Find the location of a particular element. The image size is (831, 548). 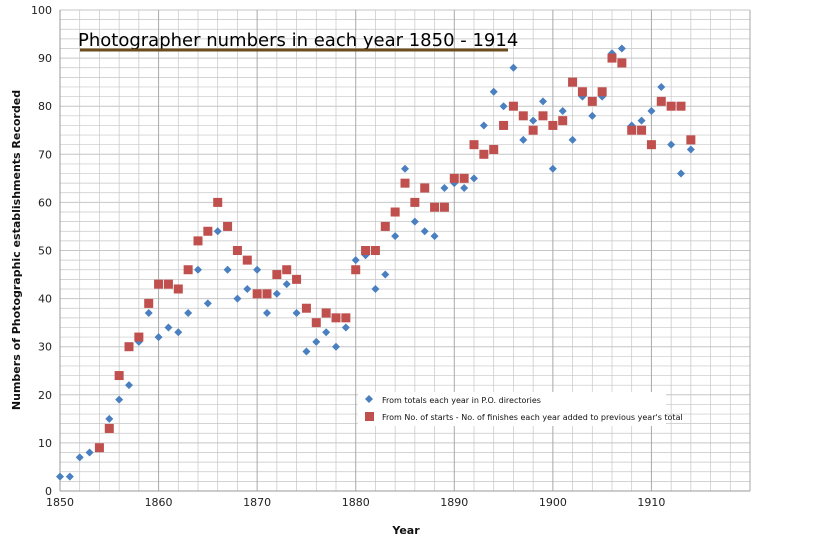

y-tick-label: 70 is located at coordinates (45, 154).